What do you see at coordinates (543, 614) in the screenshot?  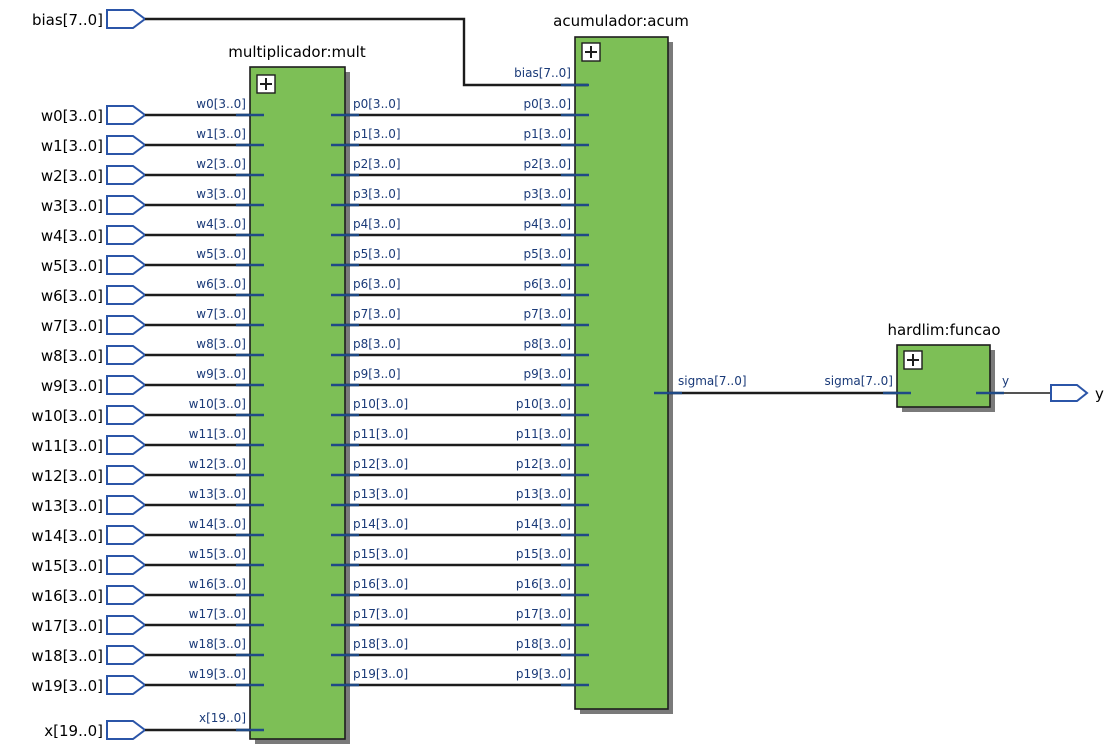 I see `acum-pin-label: p17[3..0]` at bounding box center [543, 614].